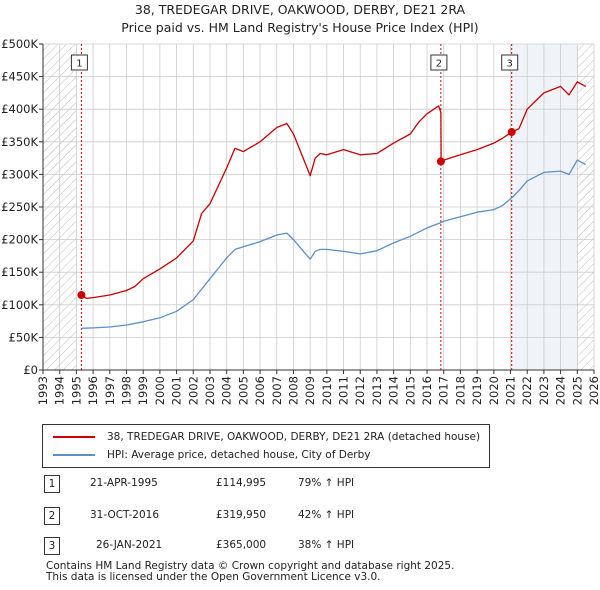  Describe the element at coordinates (210, 390) in the screenshot. I see `x-tick-label: 2003` at that location.